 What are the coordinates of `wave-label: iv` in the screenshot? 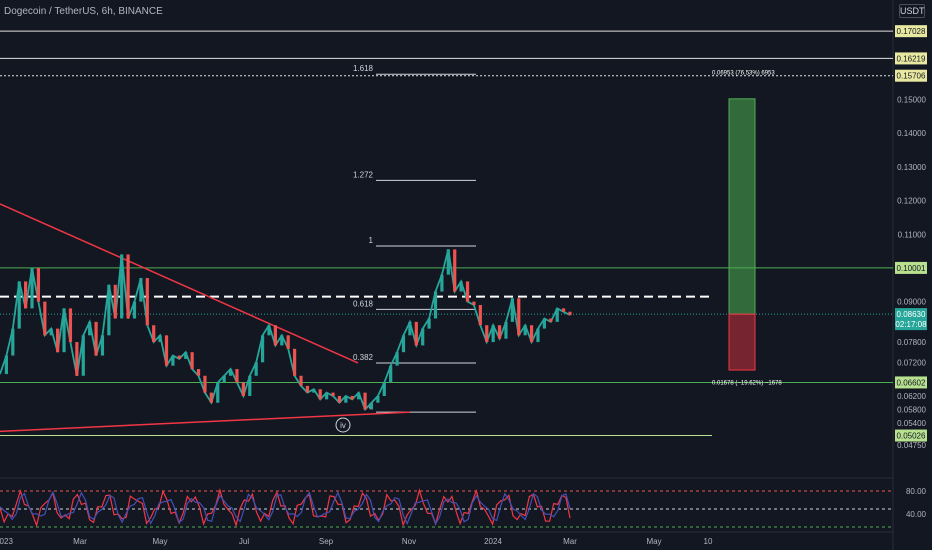 It's located at (343, 425).